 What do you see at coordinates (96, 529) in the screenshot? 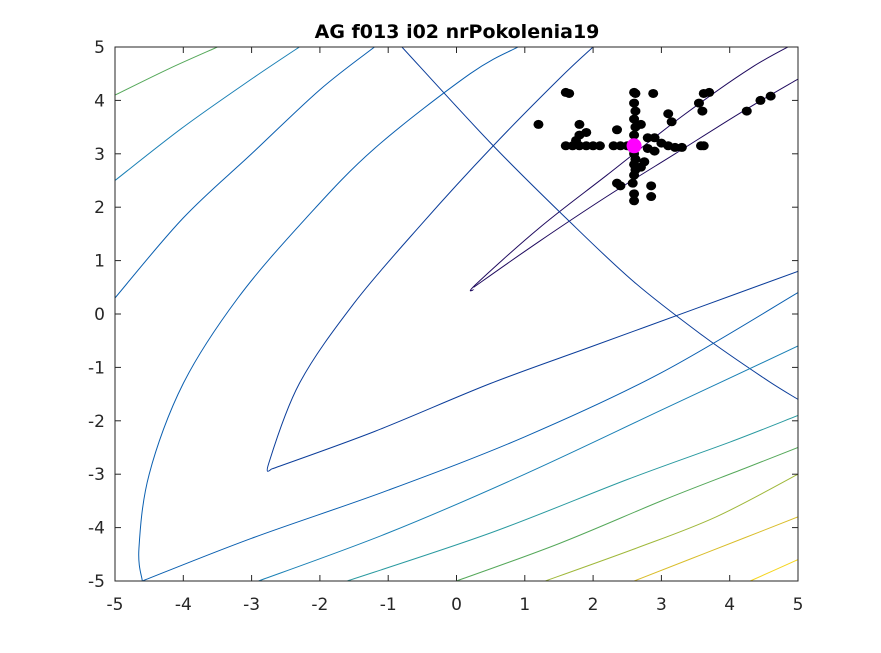
I see `y-tick-label: -4` at bounding box center [96, 529].